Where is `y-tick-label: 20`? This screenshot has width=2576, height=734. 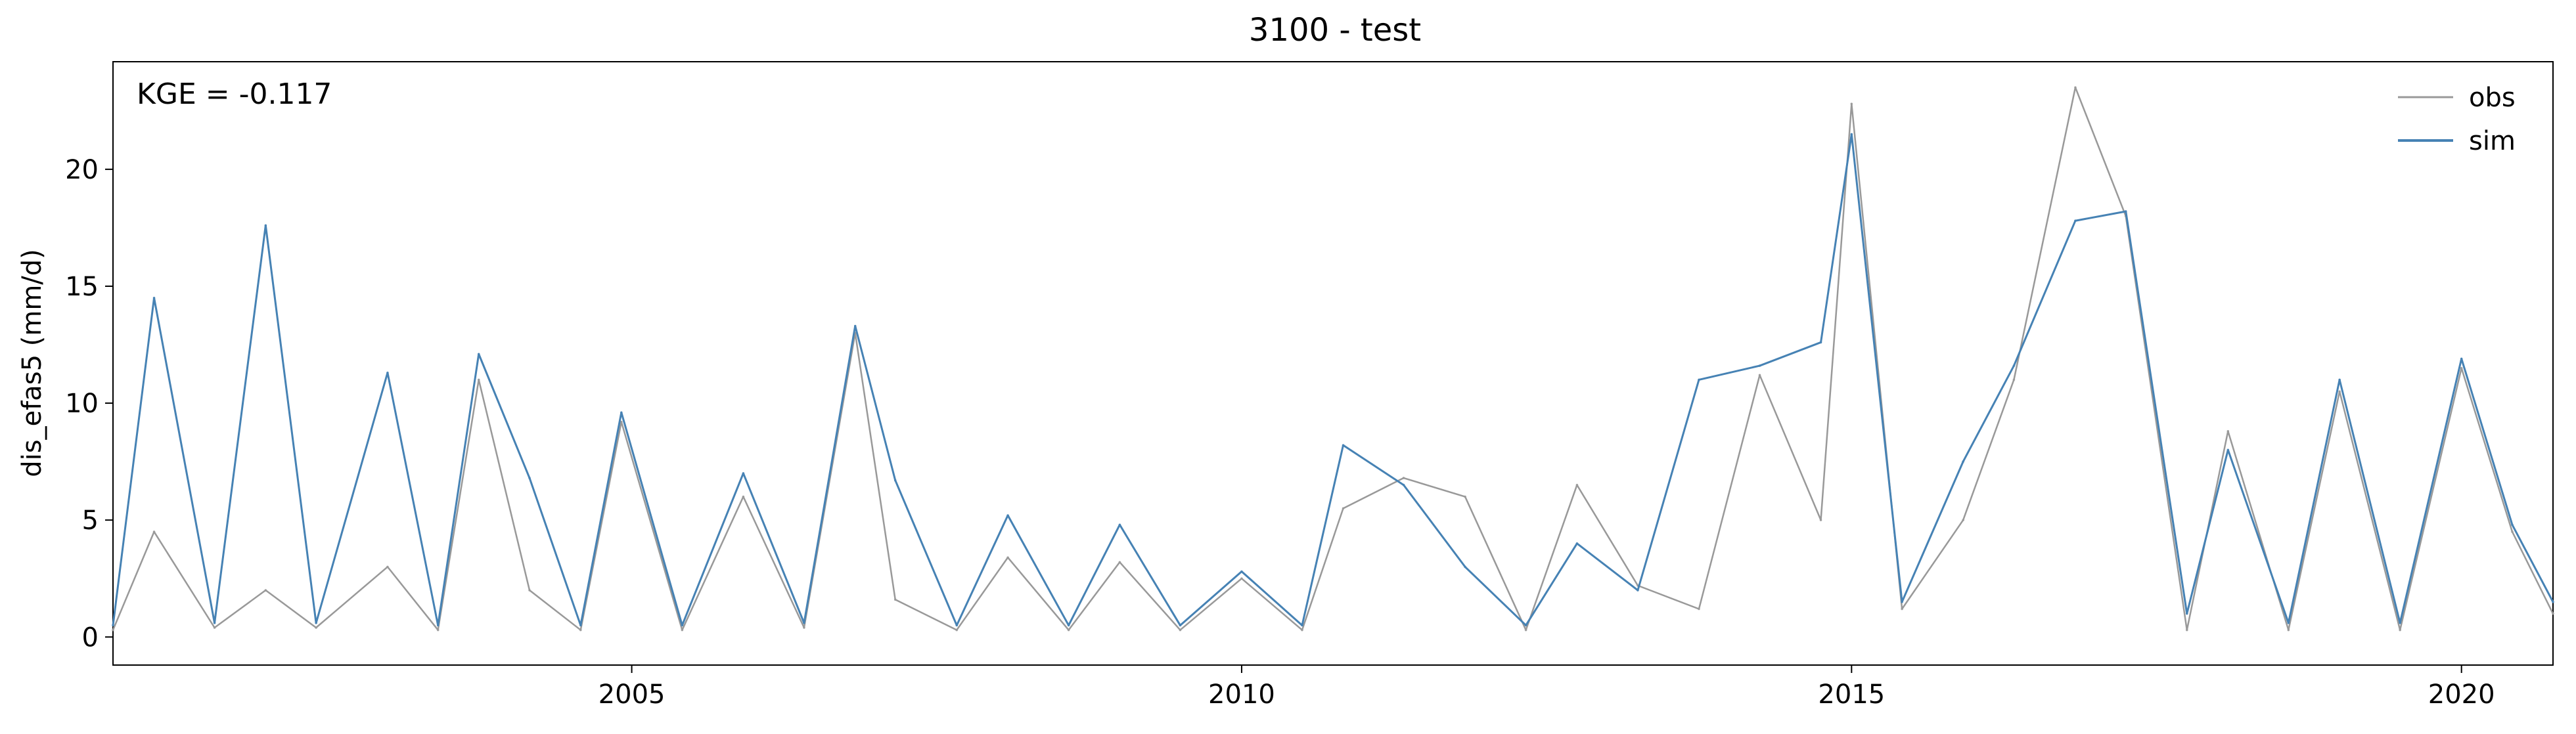 y-tick-label: 20 is located at coordinates (82, 170).